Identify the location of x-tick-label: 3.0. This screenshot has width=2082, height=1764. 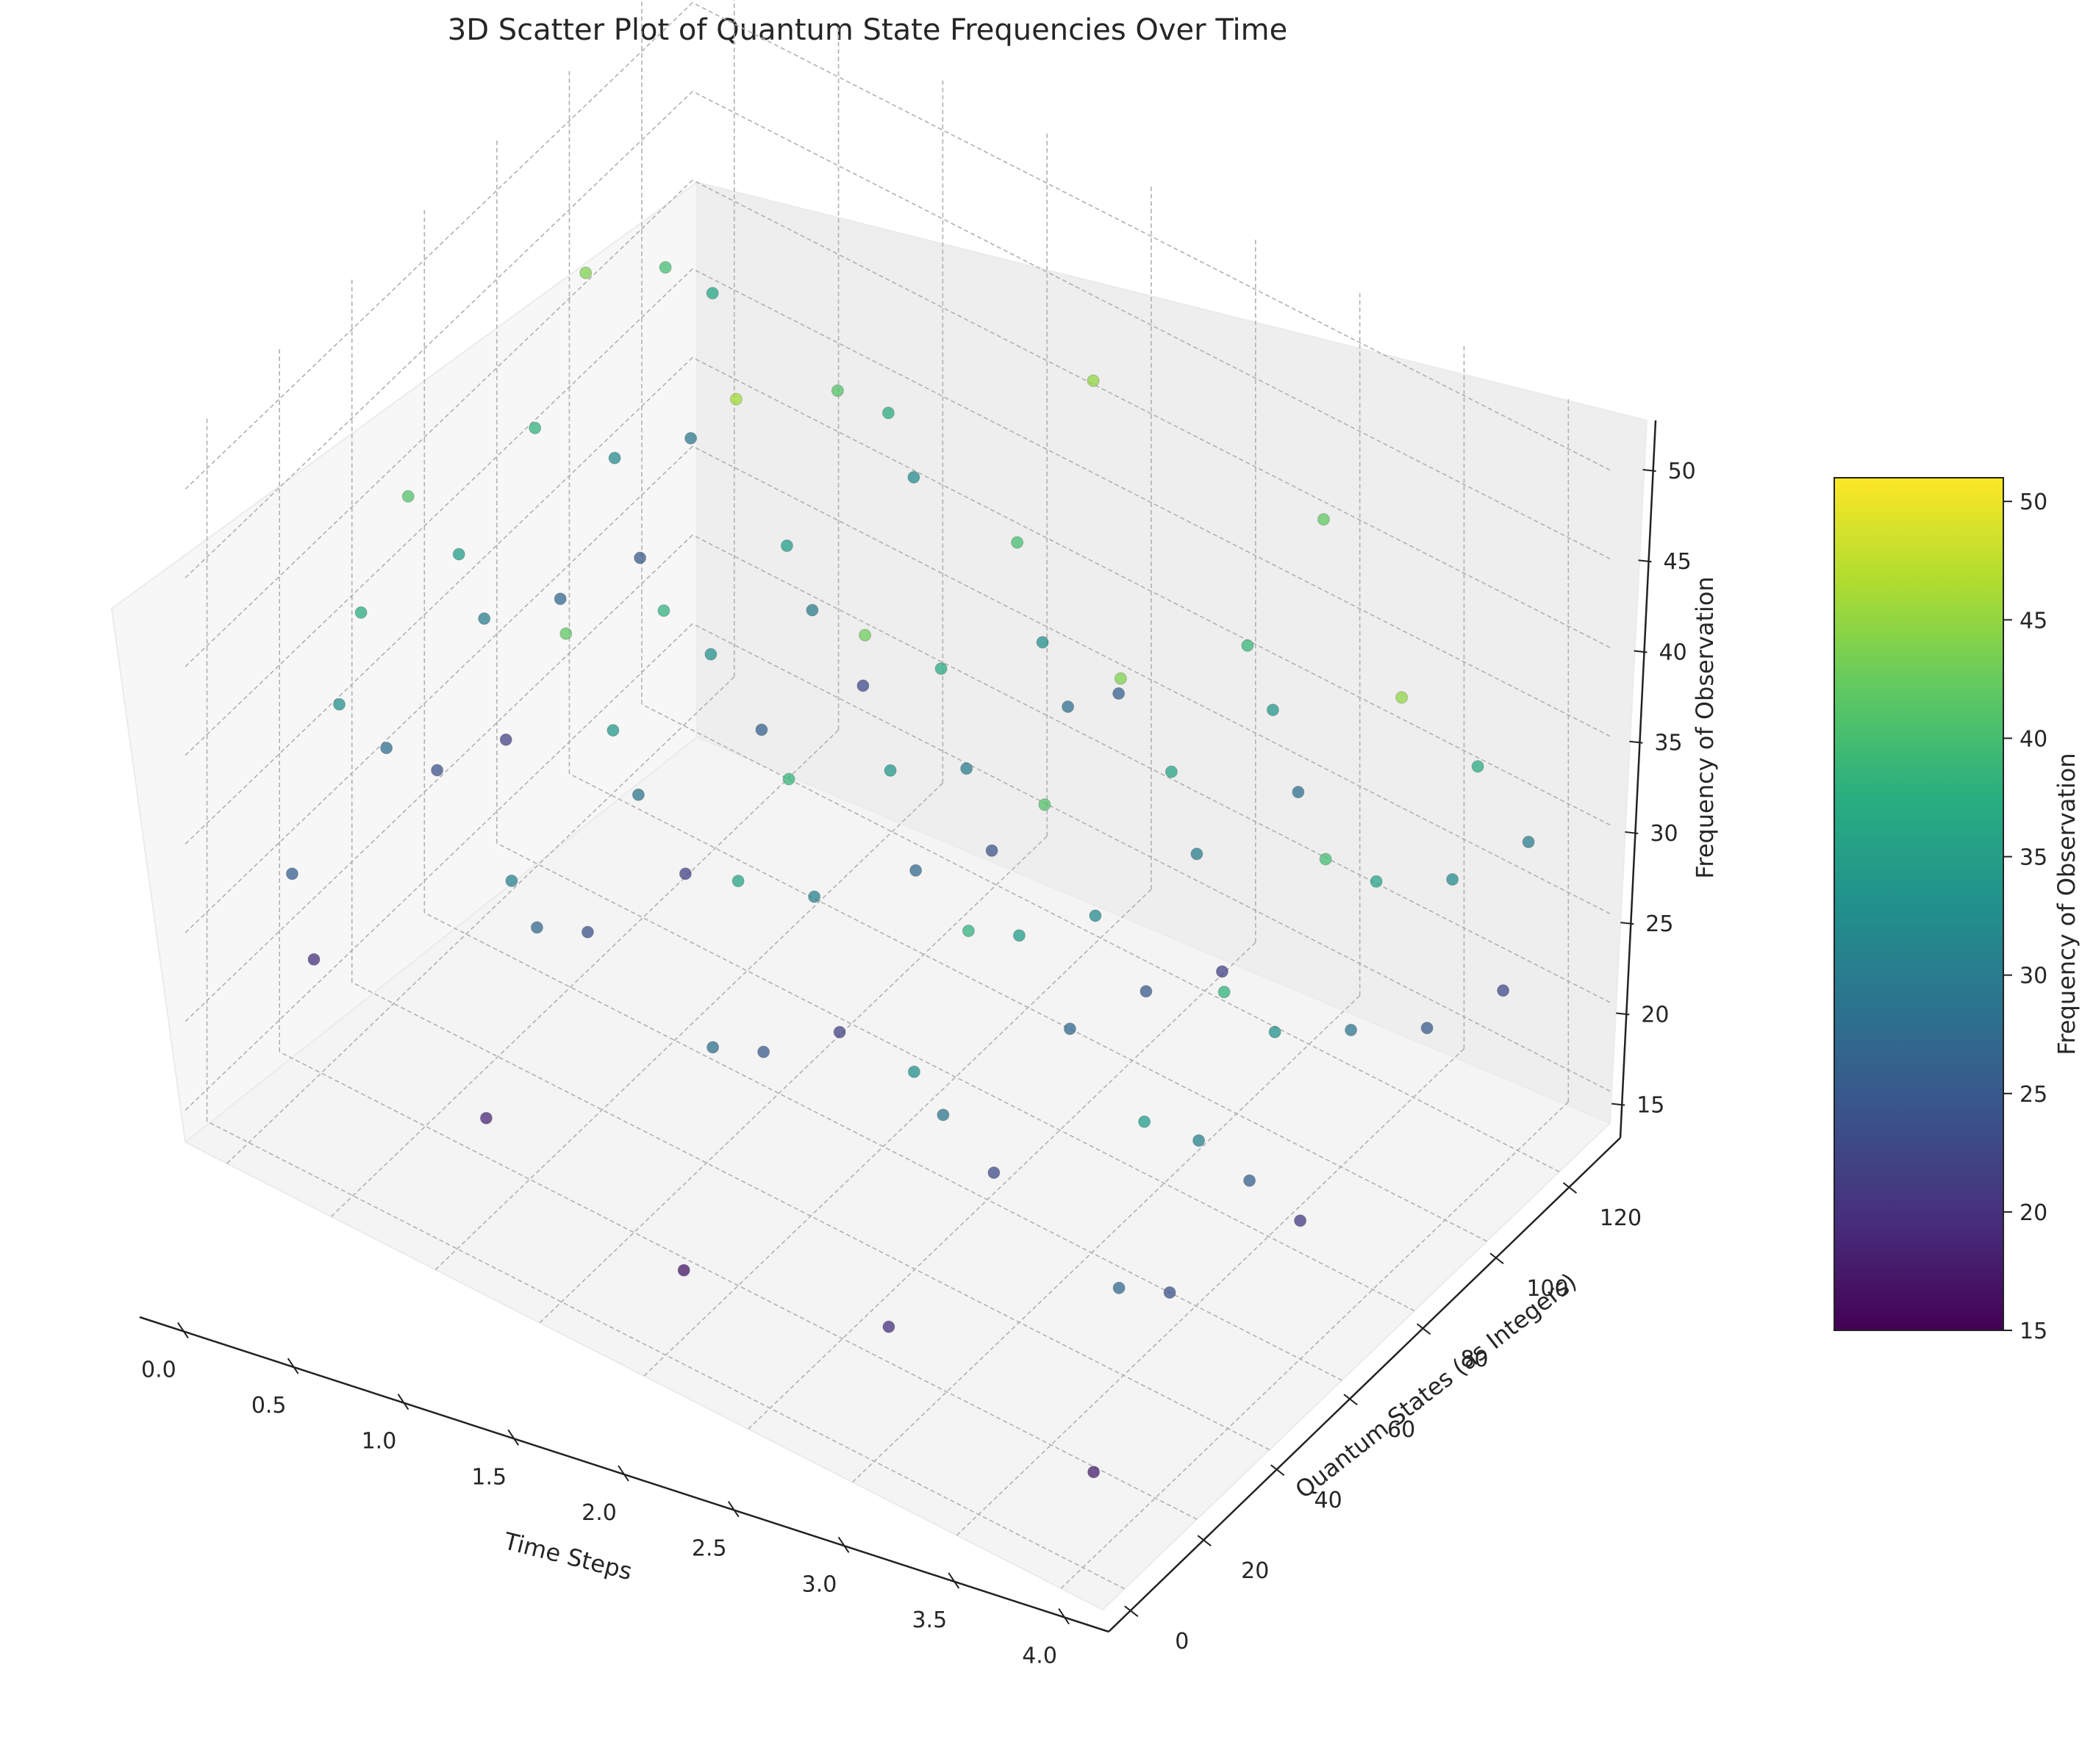
(820, 1584).